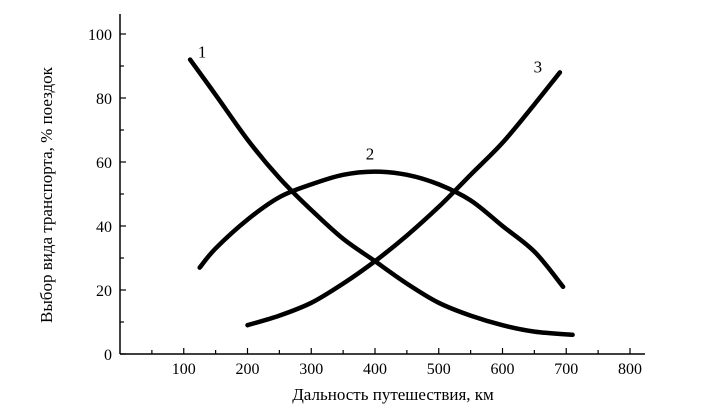 The width and height of the screenshot is (716, 410). I want to click on labels: 1 2 3, so click(370, 103).